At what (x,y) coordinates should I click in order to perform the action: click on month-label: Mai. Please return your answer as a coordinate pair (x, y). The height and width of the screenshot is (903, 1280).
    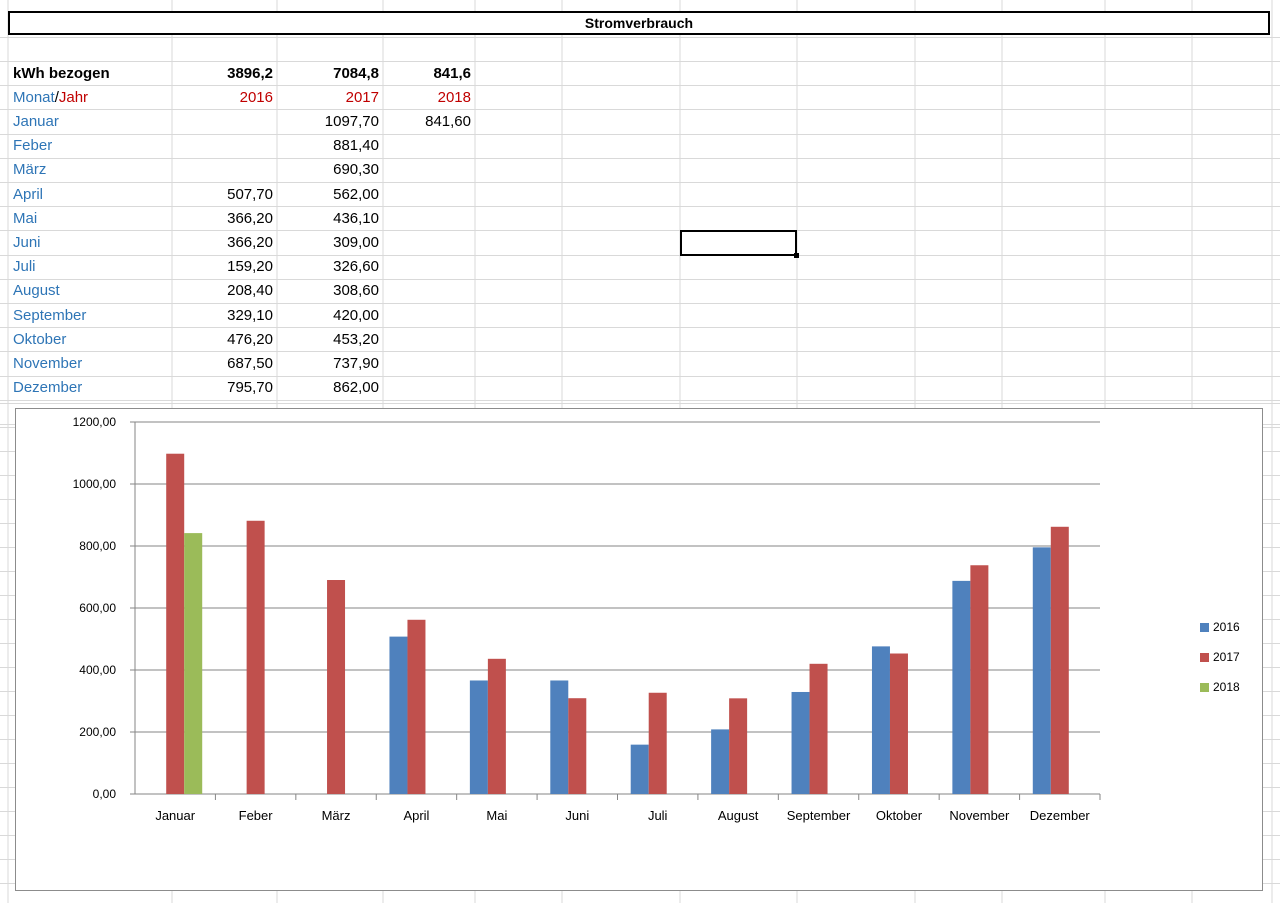
    Looking at the image, I should click on (25, 218).